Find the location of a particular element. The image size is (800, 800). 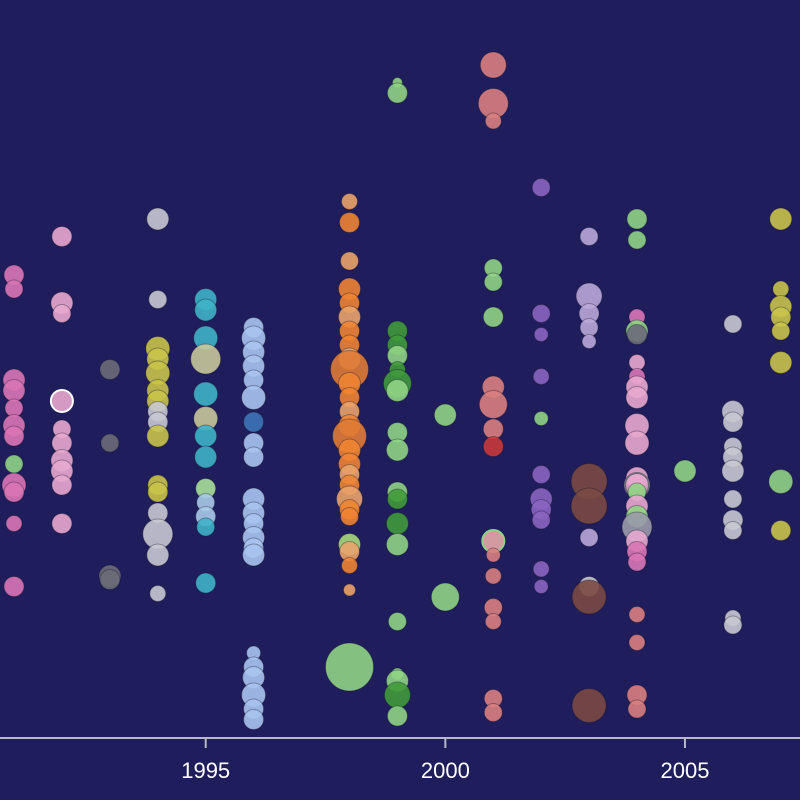

x-axis: 1995 2000 2005 is located at coordinates (400, 760).